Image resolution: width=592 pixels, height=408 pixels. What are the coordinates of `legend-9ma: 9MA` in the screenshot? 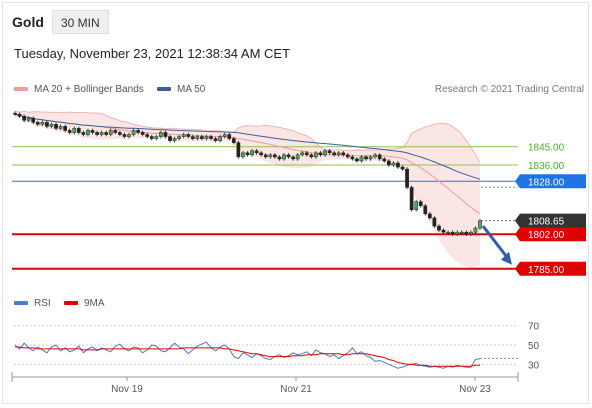 It's located at (84, 303).